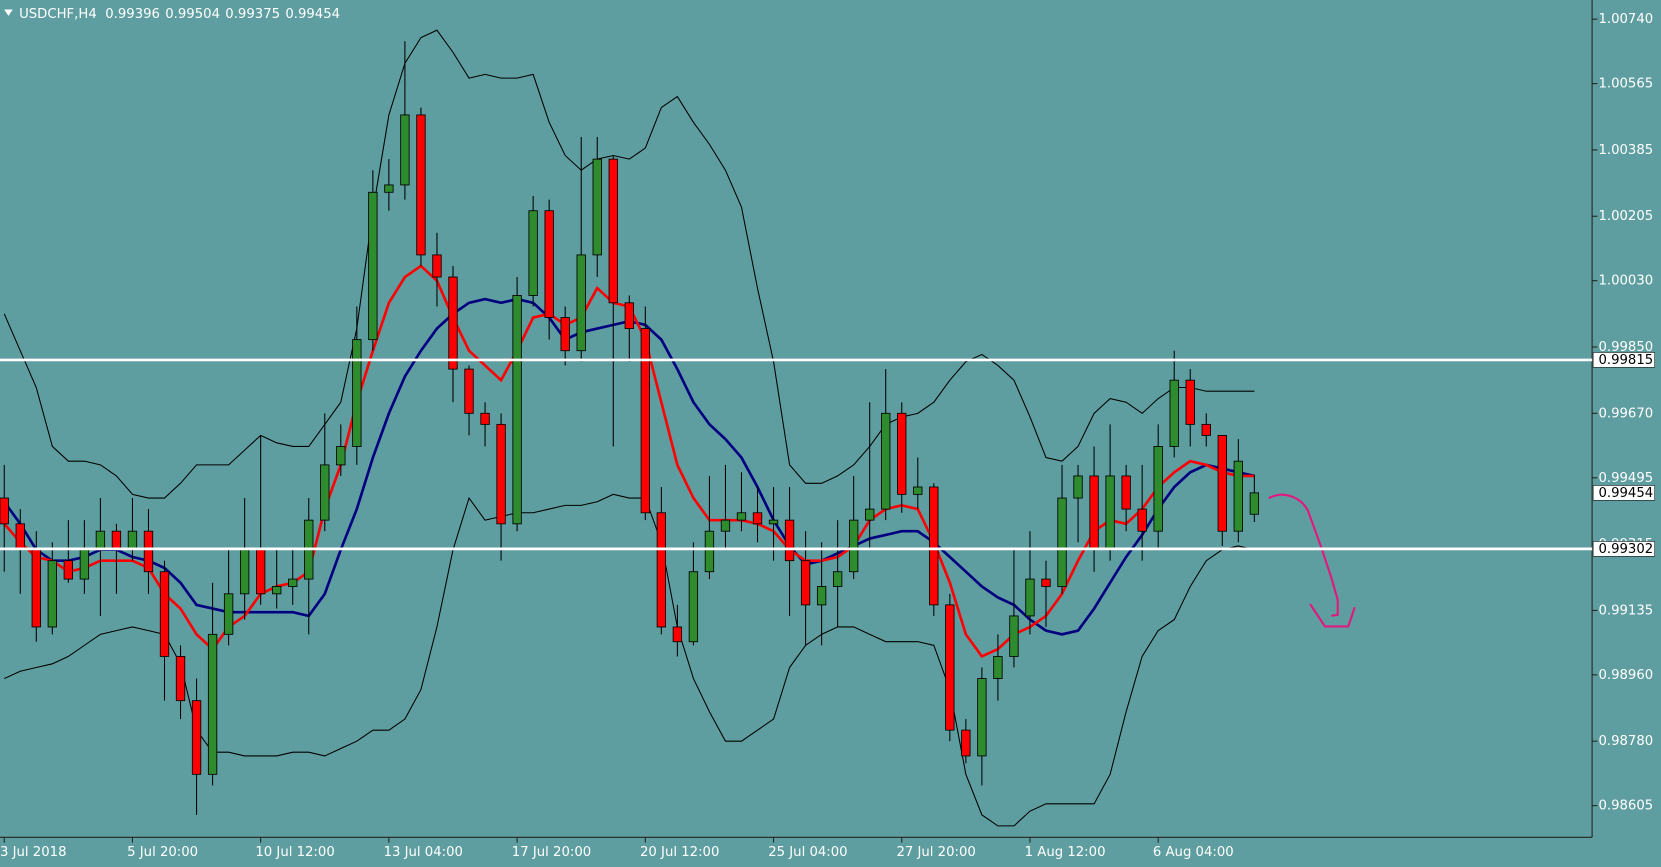  I want to click on x-tick-label: 27 Jul 20:00, so click(935, 852).